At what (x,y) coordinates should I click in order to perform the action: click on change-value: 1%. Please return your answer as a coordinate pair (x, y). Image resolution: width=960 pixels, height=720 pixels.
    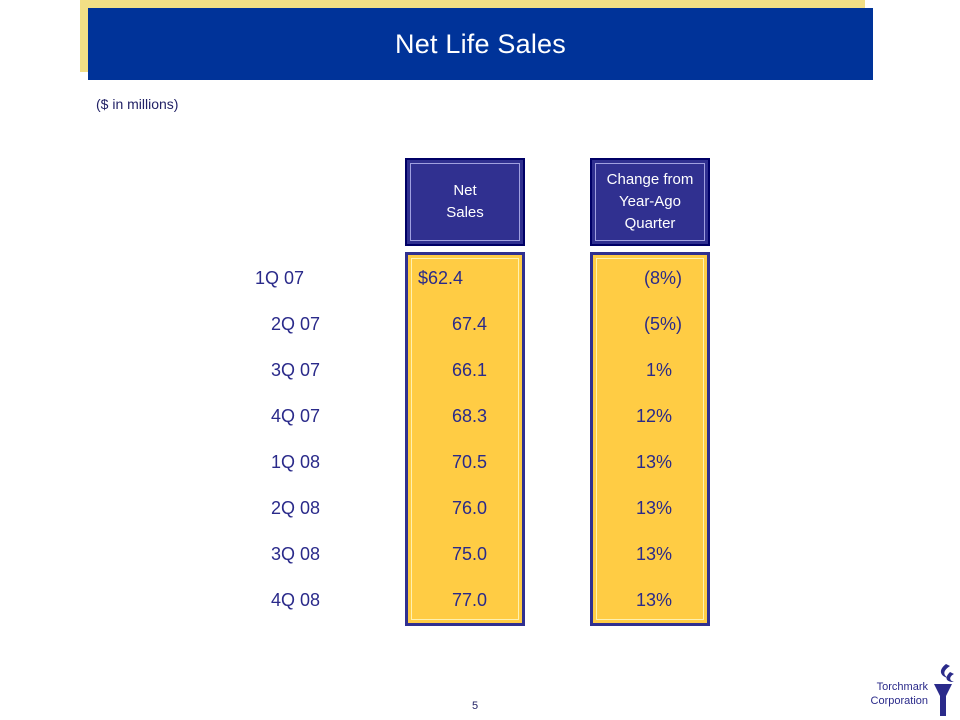
    Looking at the image, I should click on (658, 370).